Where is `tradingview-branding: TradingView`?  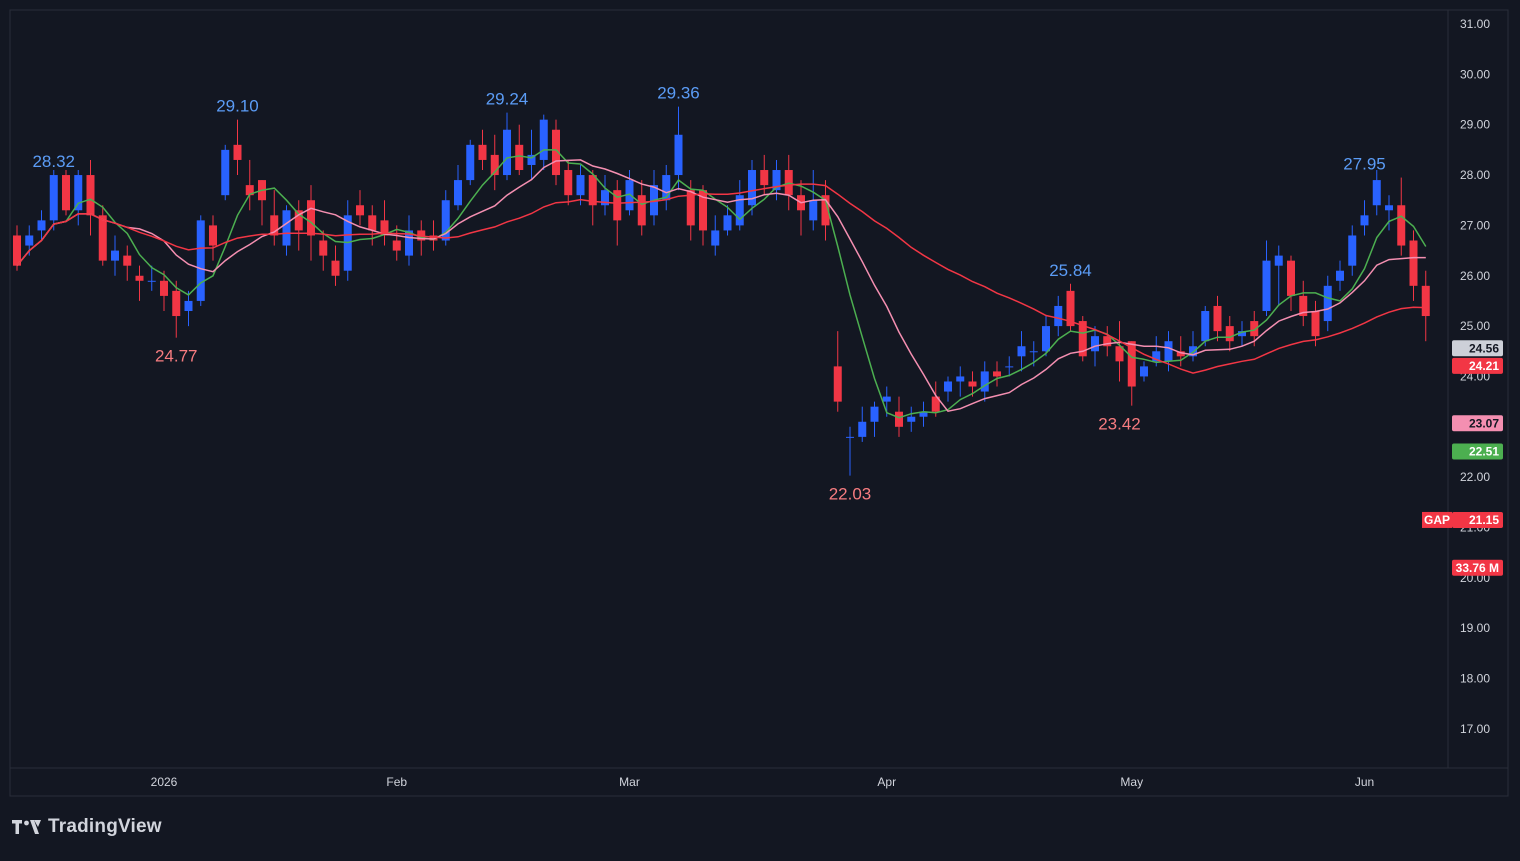 tradingview-branding: TradingView is located at coordinates (87, 827).